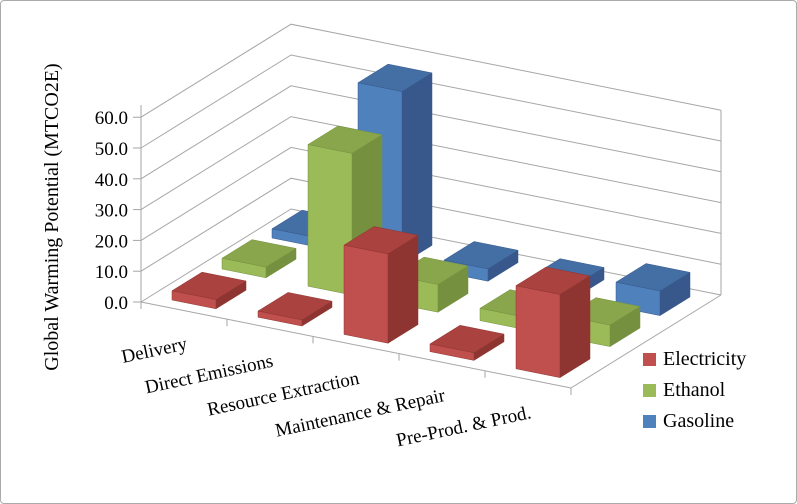 This screenshot has height=504, width=797. Describe the element at coordinates (155, 350) in the screenshot. I see `x-category-label: Delivery` at that location.